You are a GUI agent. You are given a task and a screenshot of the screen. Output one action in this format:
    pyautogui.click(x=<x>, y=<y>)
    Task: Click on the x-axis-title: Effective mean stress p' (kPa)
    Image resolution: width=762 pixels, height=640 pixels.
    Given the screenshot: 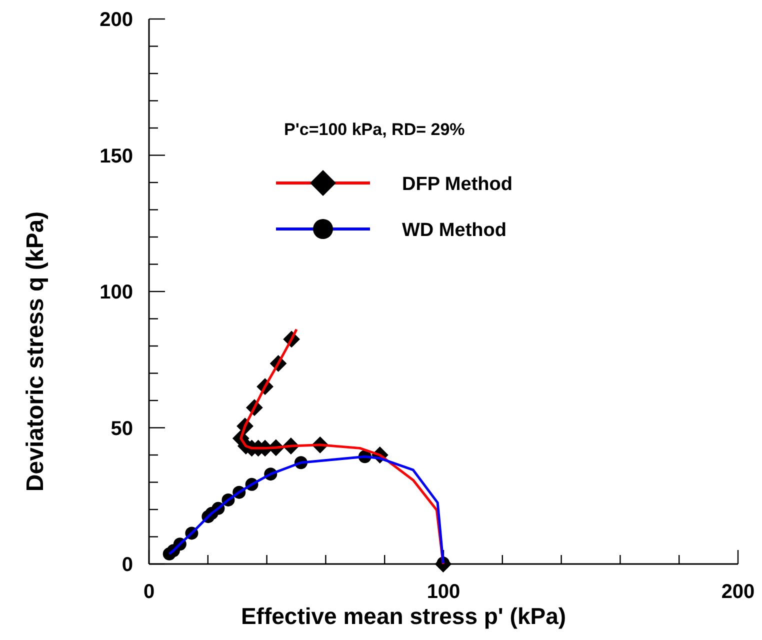 What is the action you would take?
    pyautogui.click(x=403, y=616)
    